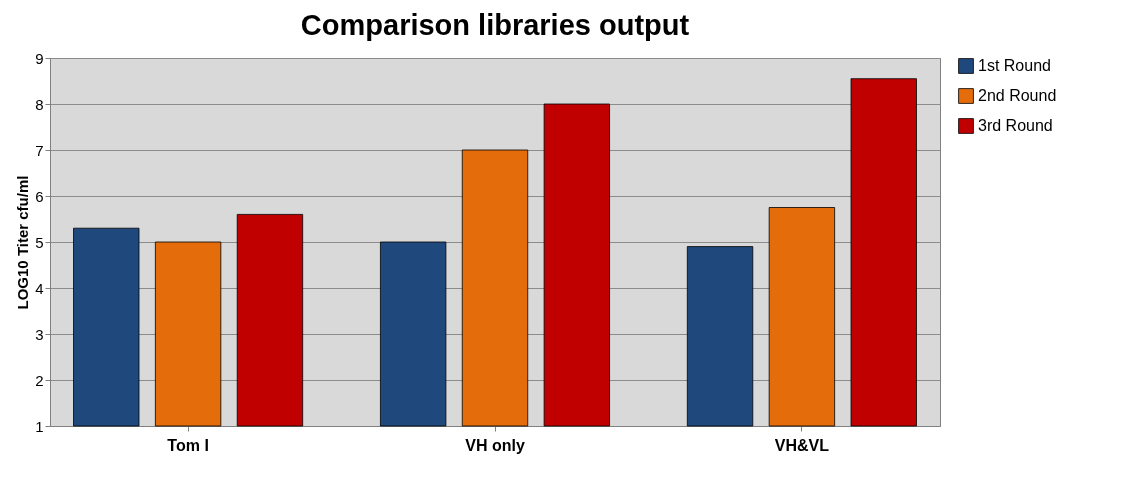 This screenshot has height=501, width=1132. What do you see at coordinates (1017, 95) in the screenshot?
I see `legend-label: 2nd Round` at bounding box center [1017, 95].